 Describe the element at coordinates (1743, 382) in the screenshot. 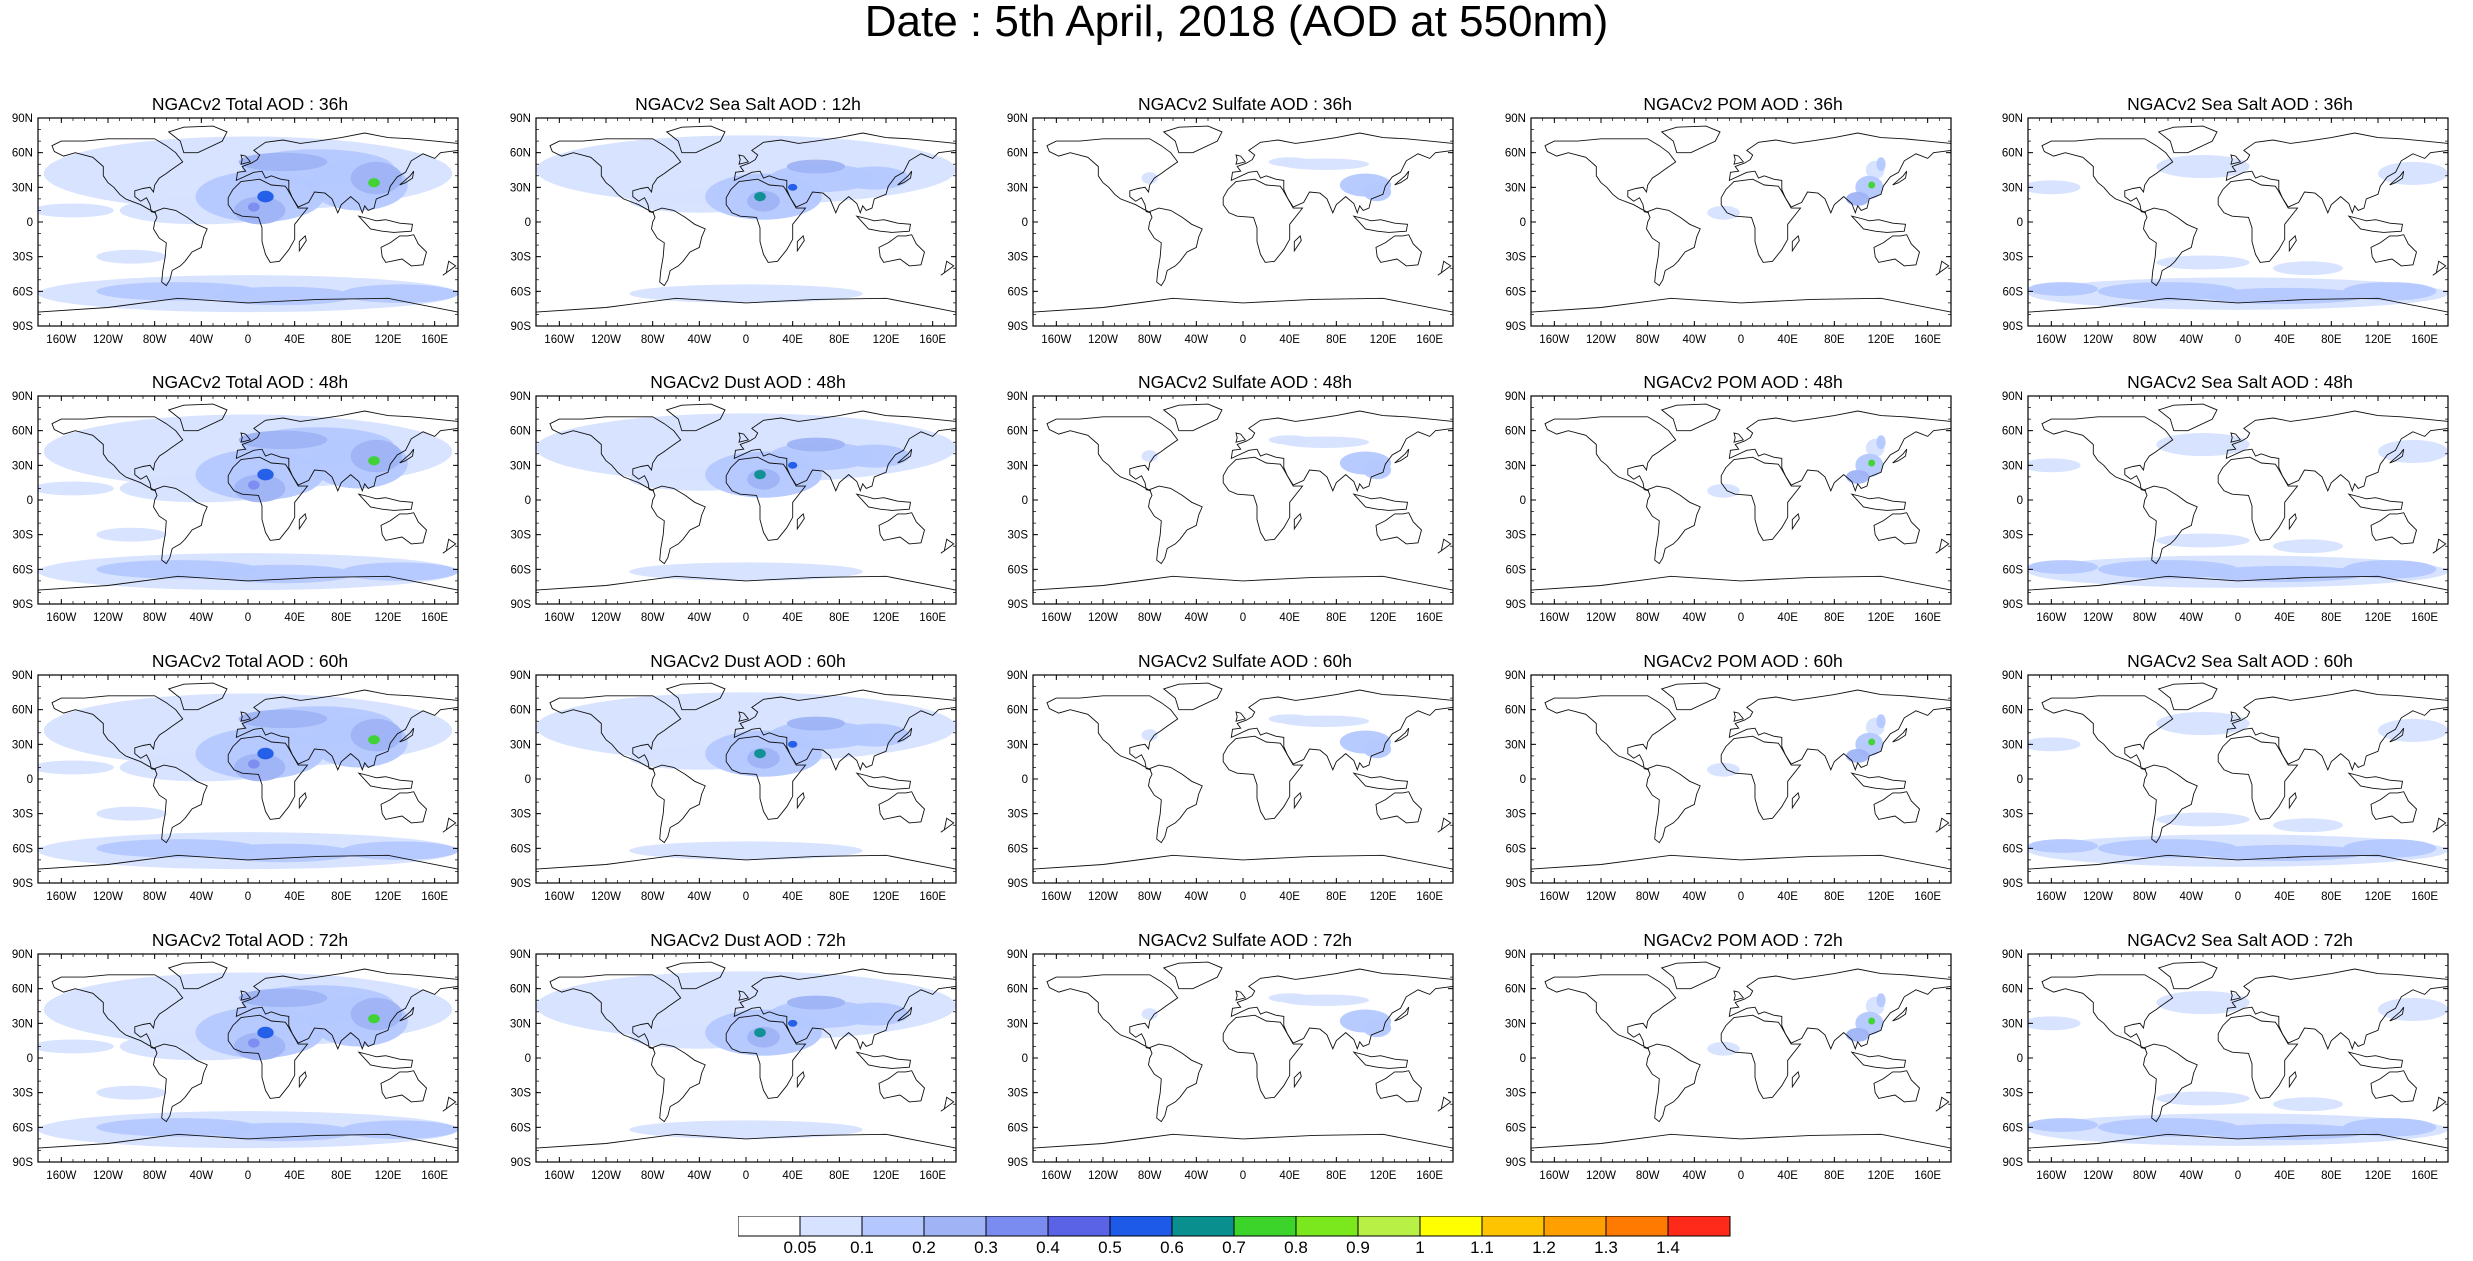

I see `panel-title: NGACv2 POM AOD : 48h` at that location.